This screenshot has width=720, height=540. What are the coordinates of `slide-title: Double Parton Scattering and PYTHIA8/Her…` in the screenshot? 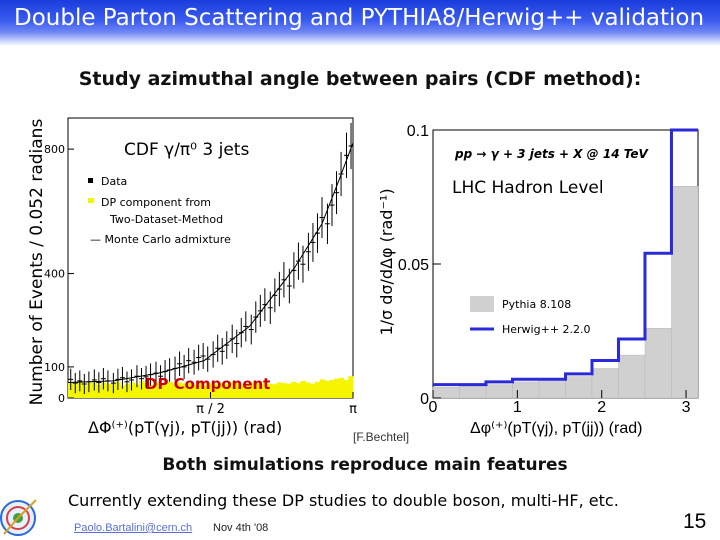 It's located at (359, 18).